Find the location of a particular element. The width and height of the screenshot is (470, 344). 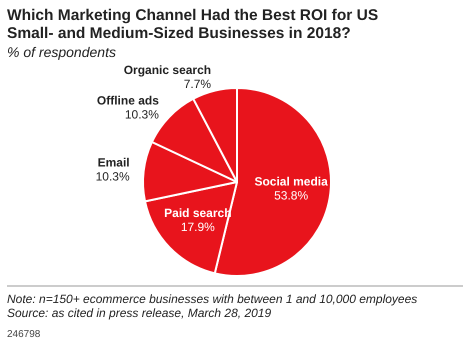

data-label: 17.9% is located at coordinates (198, 227).